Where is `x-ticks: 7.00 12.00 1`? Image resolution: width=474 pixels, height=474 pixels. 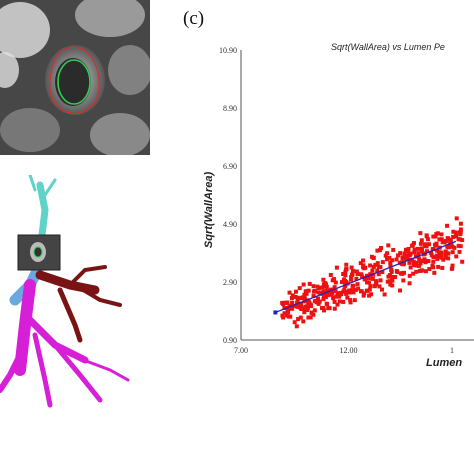
x-ticks: 7.00 12.00 1 is located at coordinates (344, 350).